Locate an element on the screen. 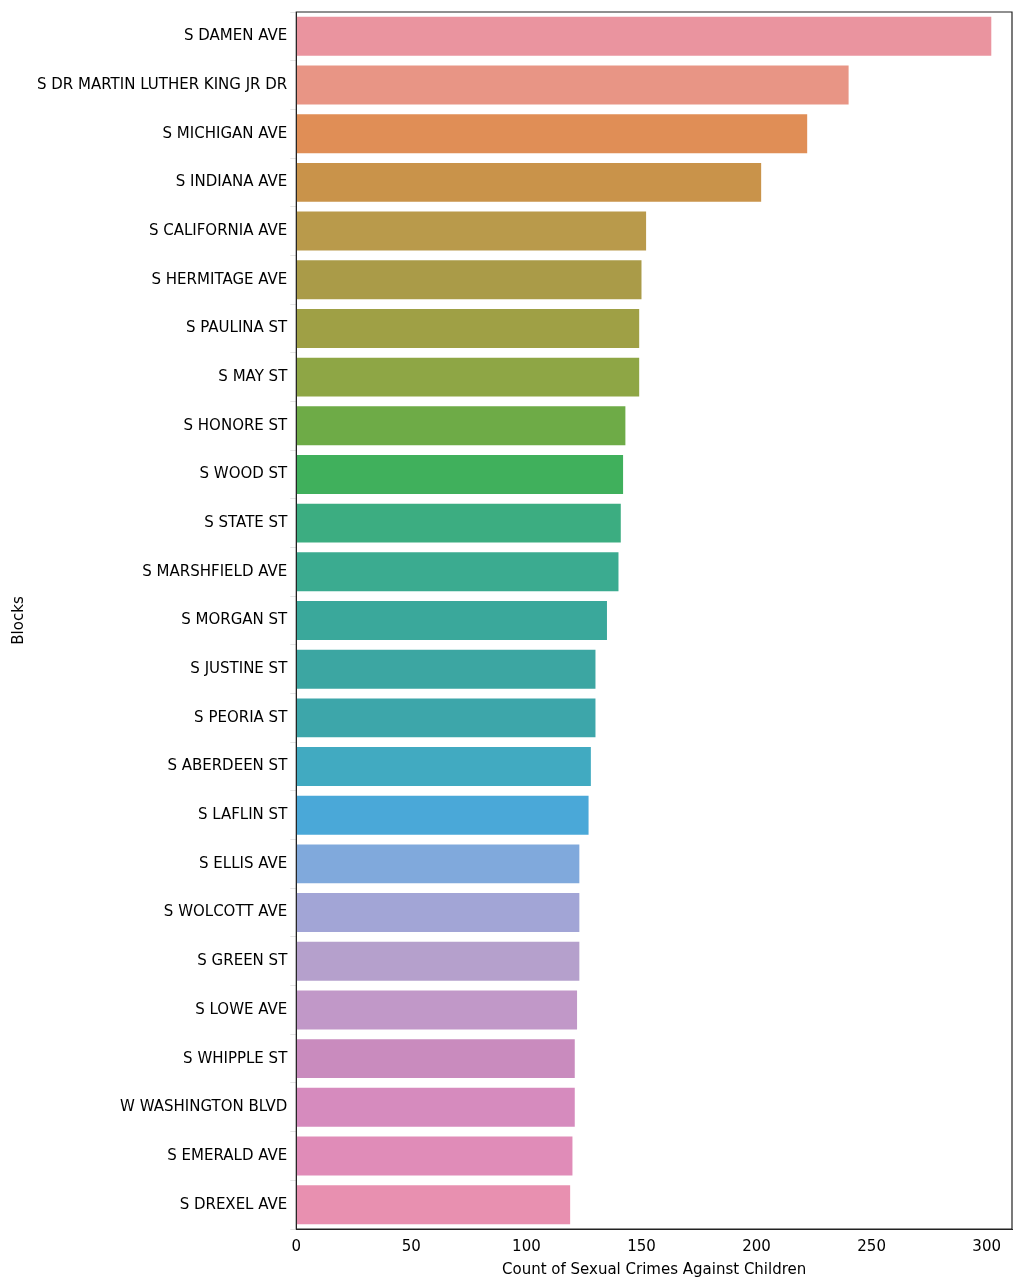  x-tick-label: 200 is located at coordinates (756, 1245).